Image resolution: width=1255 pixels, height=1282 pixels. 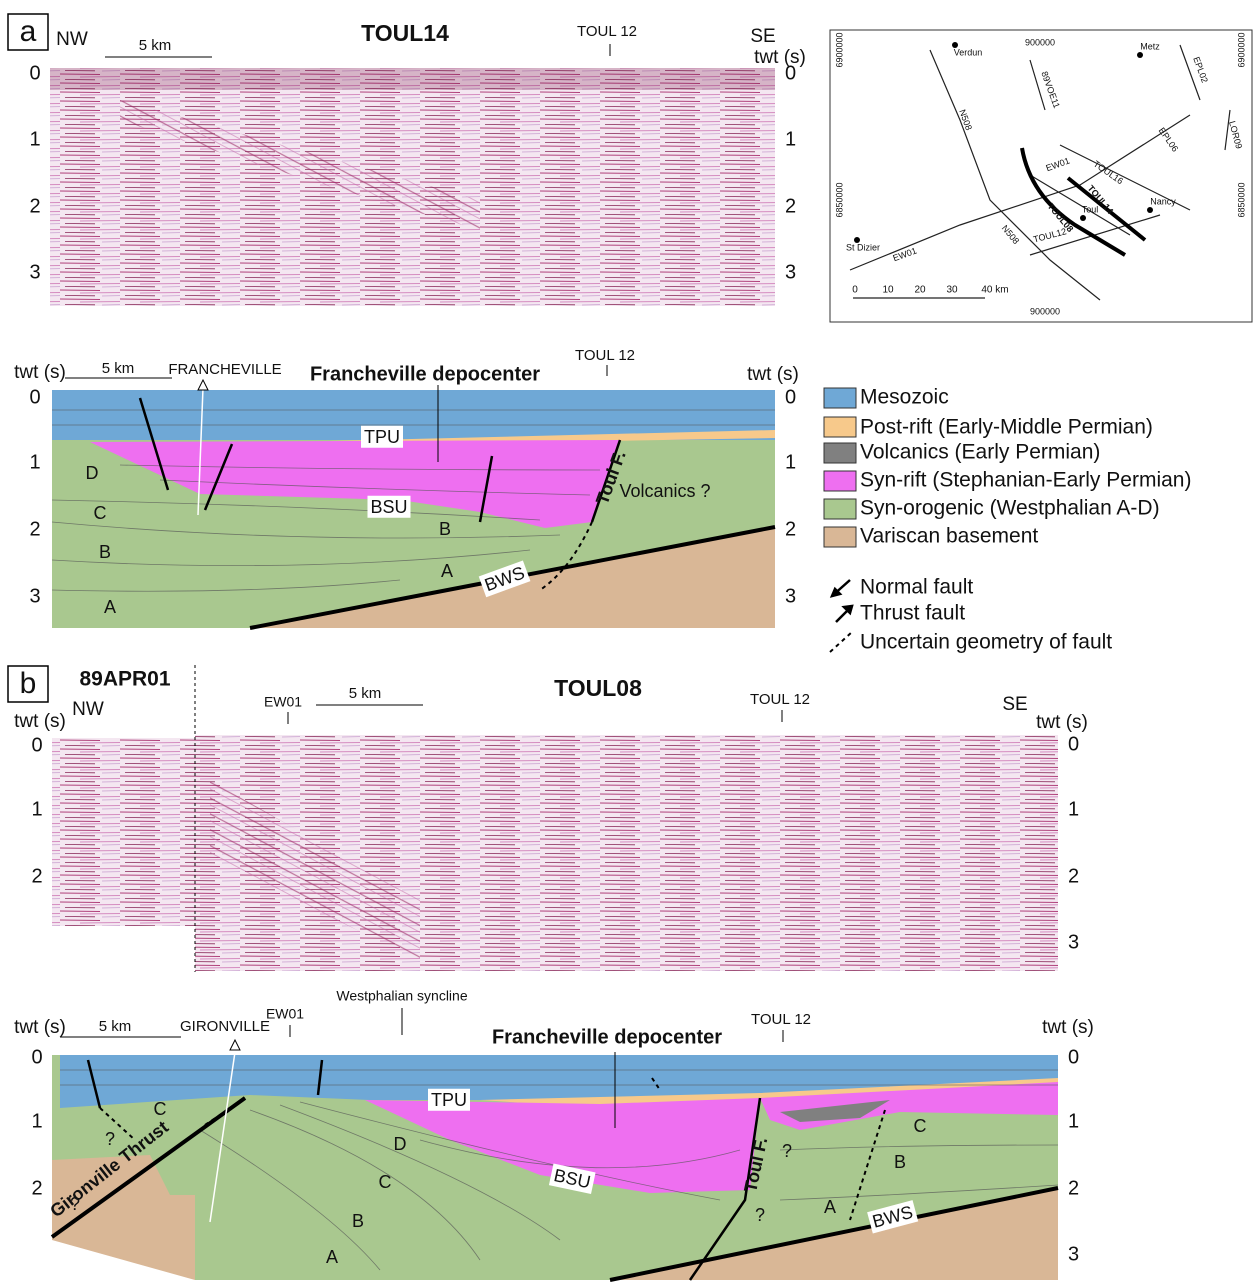 What do you see at coordinates (769, 1093) in the screenshot?
I see `post-rift` at bounding box center [769, 1093].